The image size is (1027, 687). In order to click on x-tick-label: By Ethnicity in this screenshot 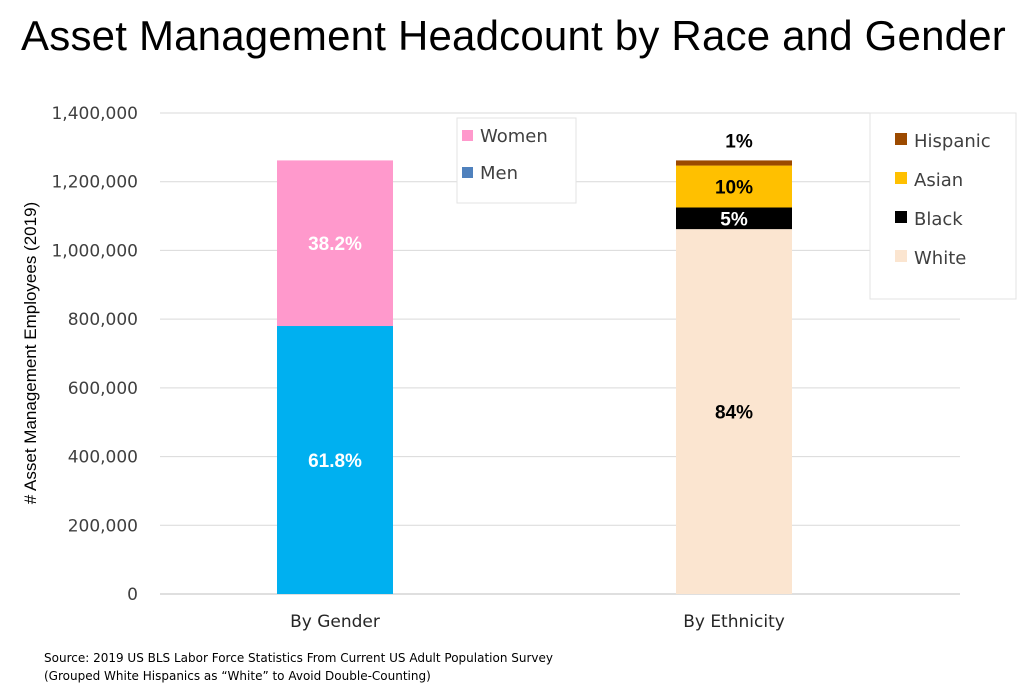, I will do `click(734, 622)`.